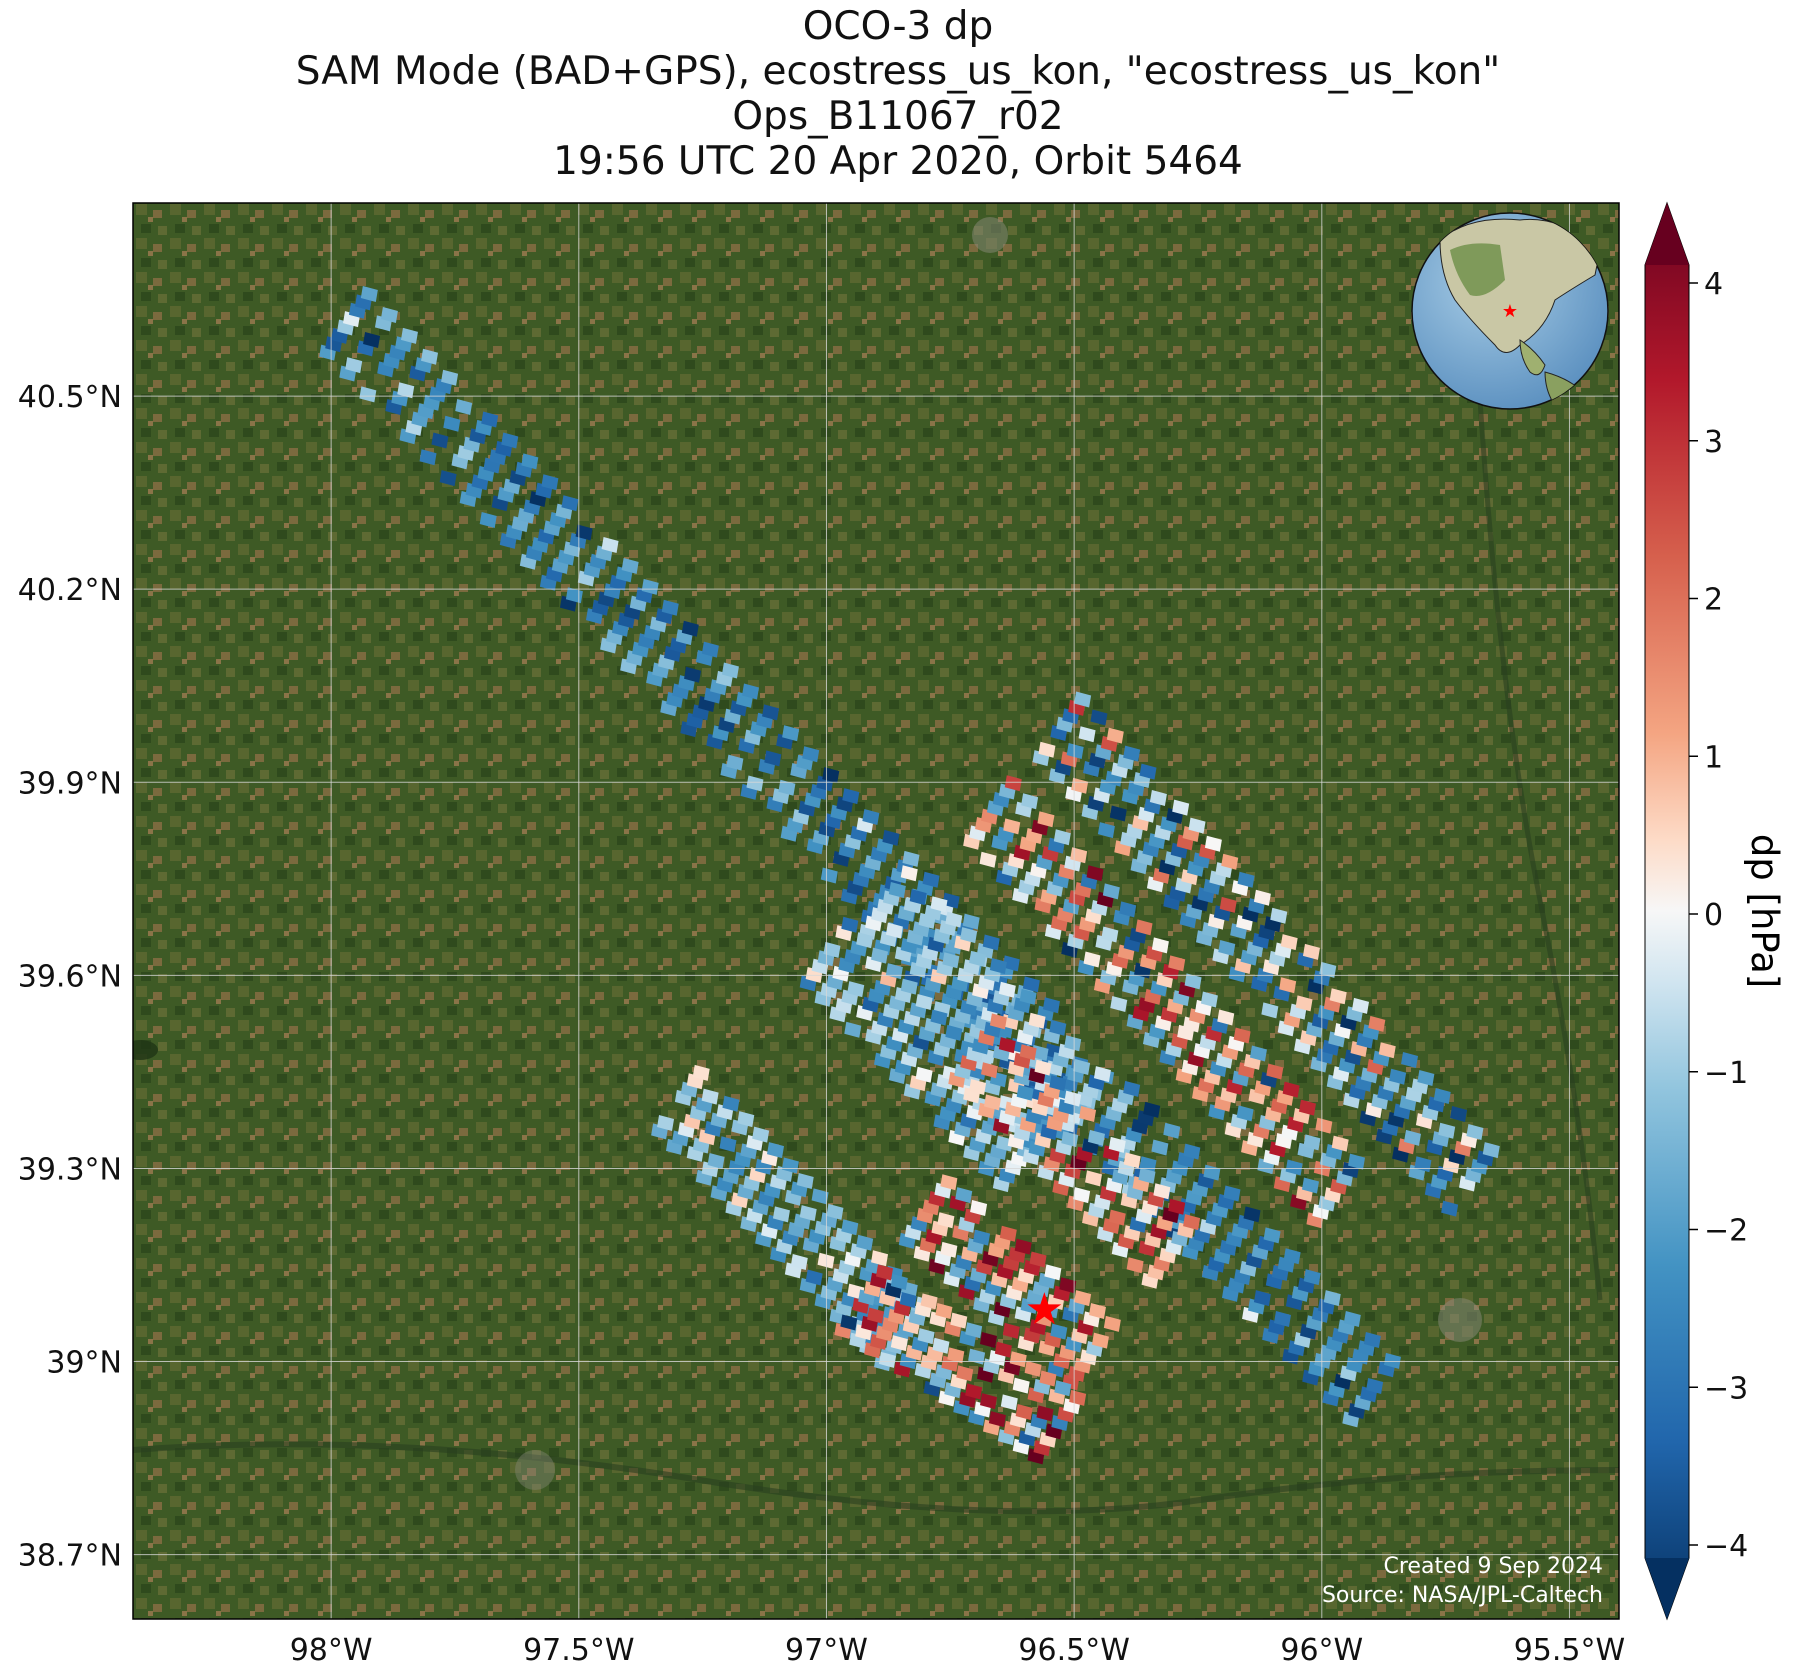  What do you see at coordinates (1044, 1309) in the screenshot?
I see `target-marker: ★` at bounding box center [1044, 1309].